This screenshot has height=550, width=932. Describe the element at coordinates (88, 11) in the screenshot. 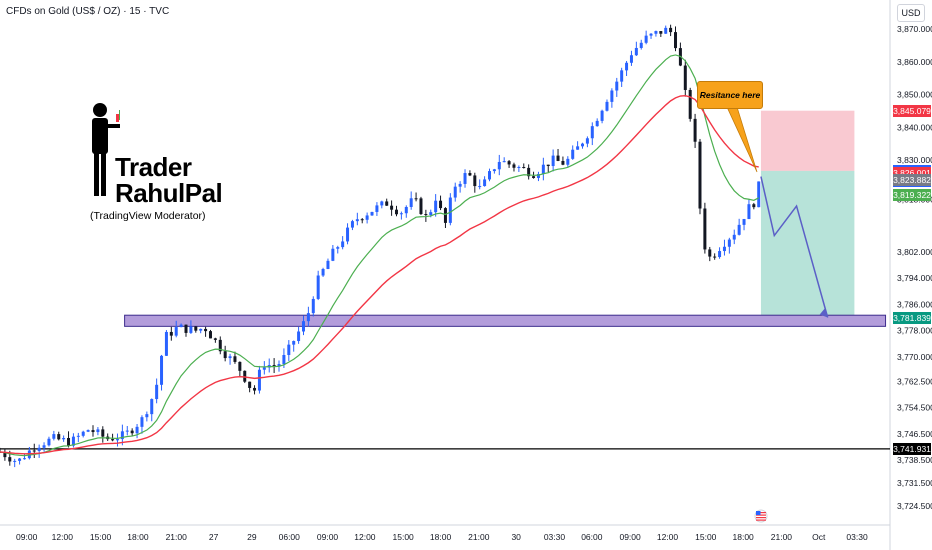

I see `symbol-title: CFDs on Gold (US$ / OZ) · 15 · TVC` at that location.